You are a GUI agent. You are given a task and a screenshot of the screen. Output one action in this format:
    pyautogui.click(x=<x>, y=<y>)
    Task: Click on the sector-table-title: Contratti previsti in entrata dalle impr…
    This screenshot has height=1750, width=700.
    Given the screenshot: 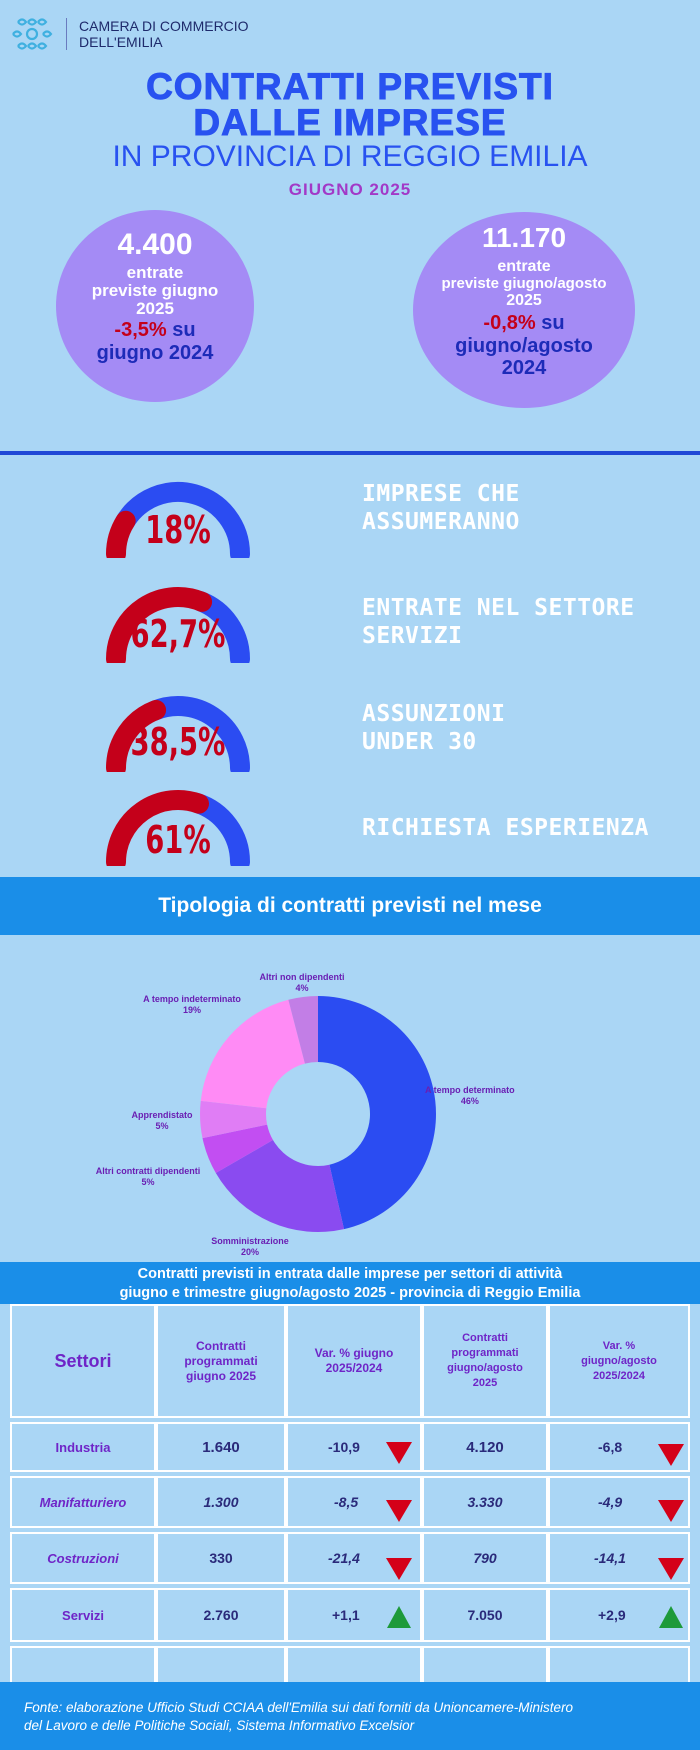 What is the action you would take?
    pyautogui.click(x=350, y=1283)
    